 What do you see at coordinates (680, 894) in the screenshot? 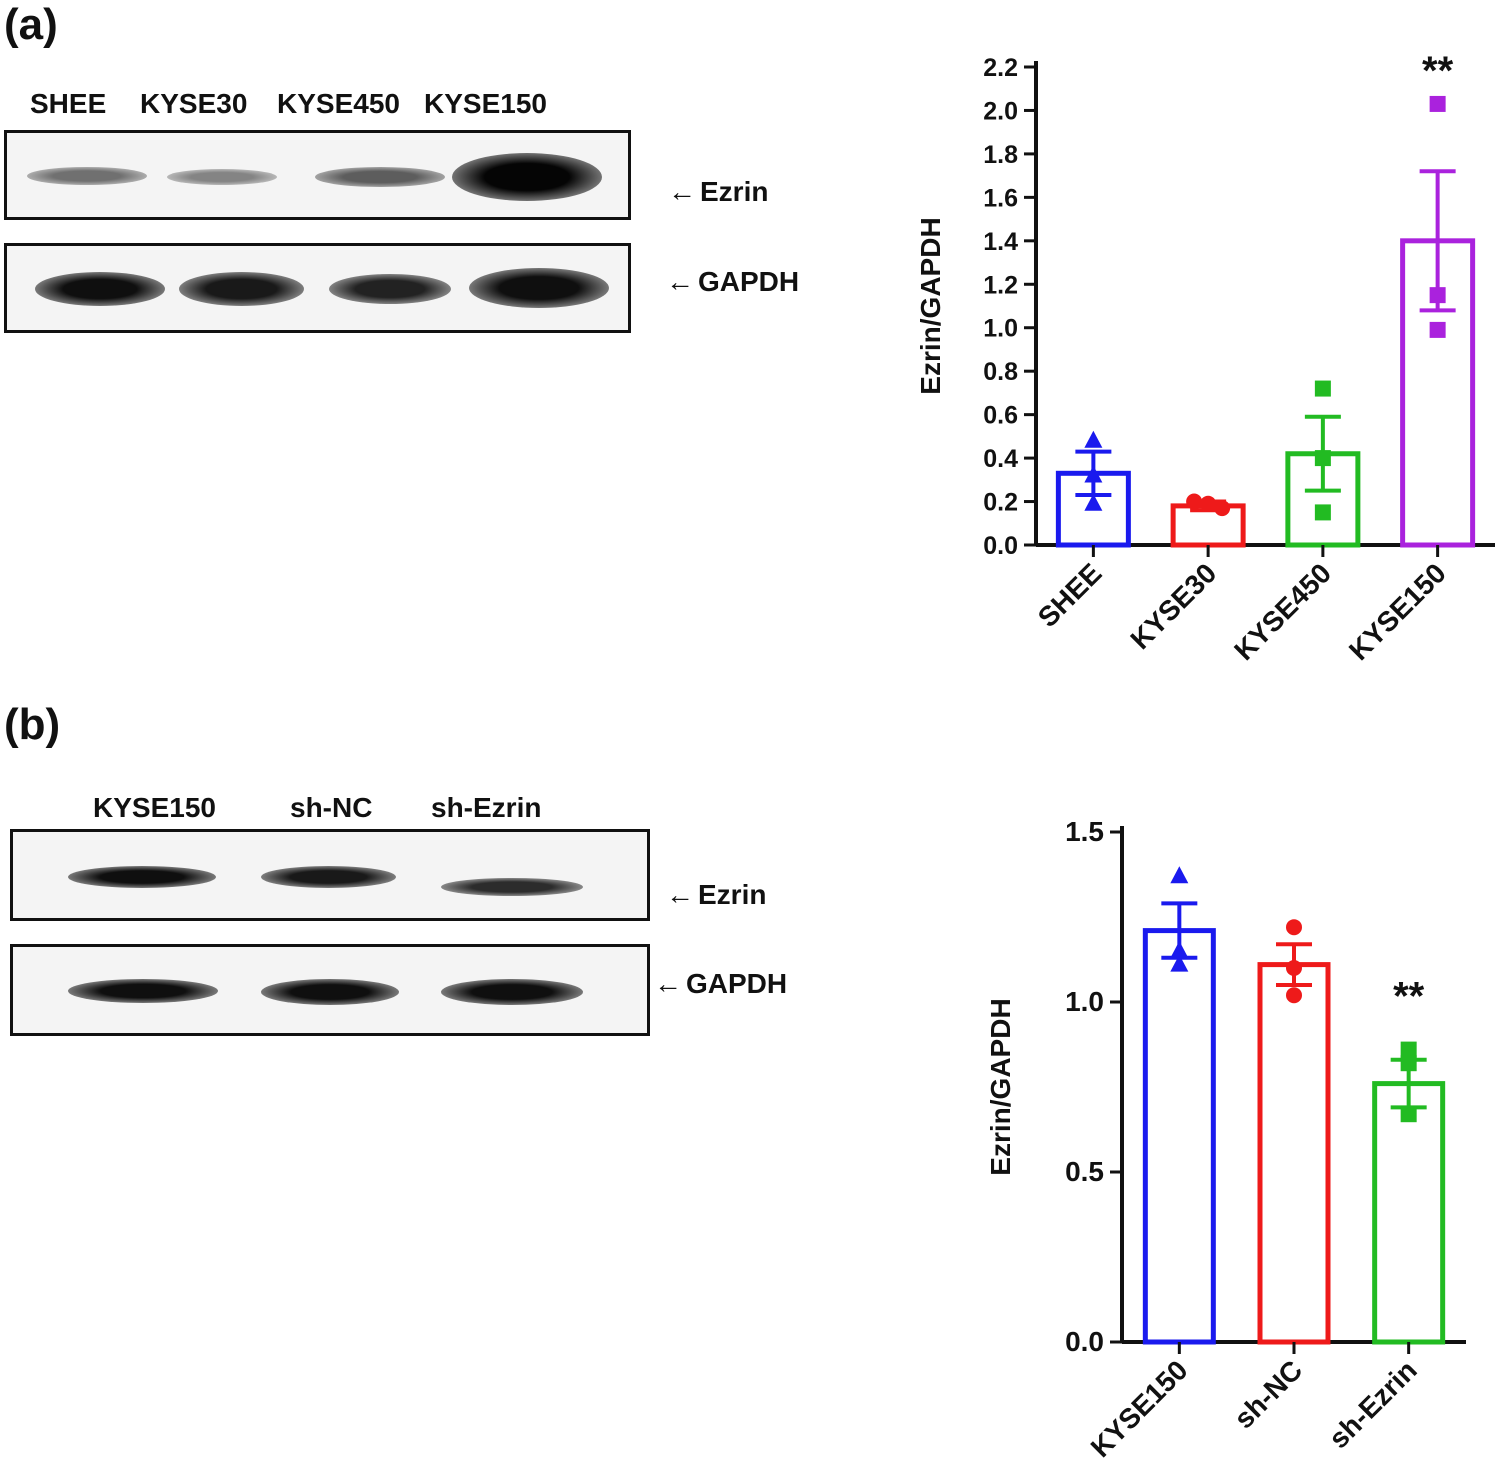
I see `arrow-b-ezrin: ←` at bounding box center [680, 894].